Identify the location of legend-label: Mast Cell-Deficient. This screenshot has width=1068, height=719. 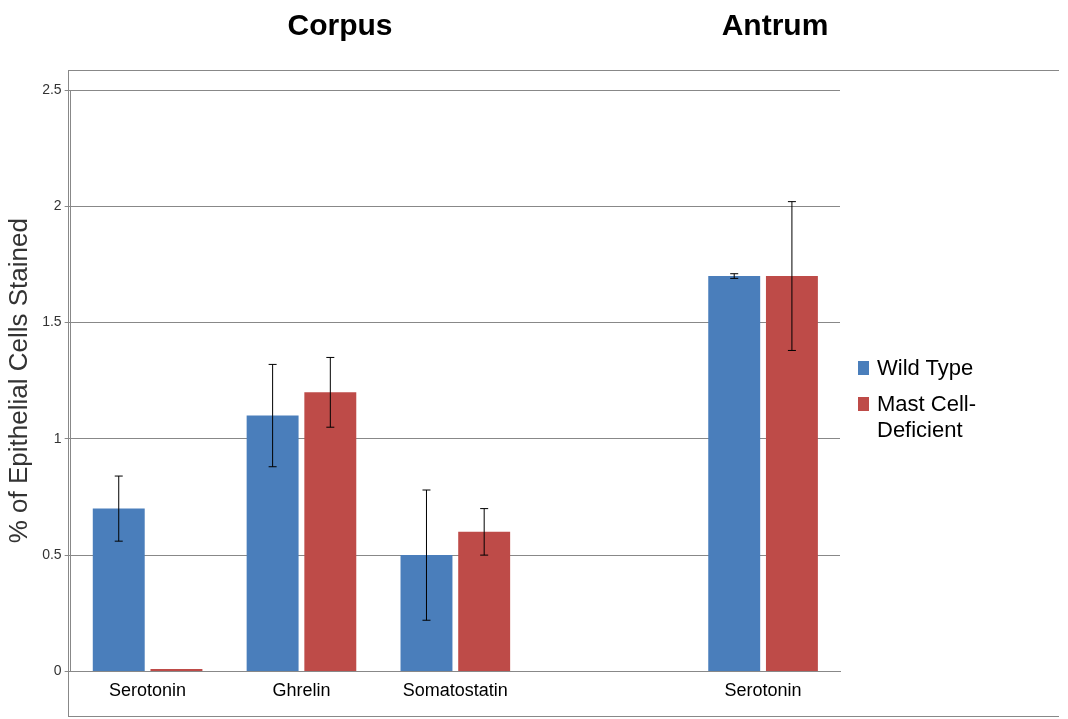
(927, 417).